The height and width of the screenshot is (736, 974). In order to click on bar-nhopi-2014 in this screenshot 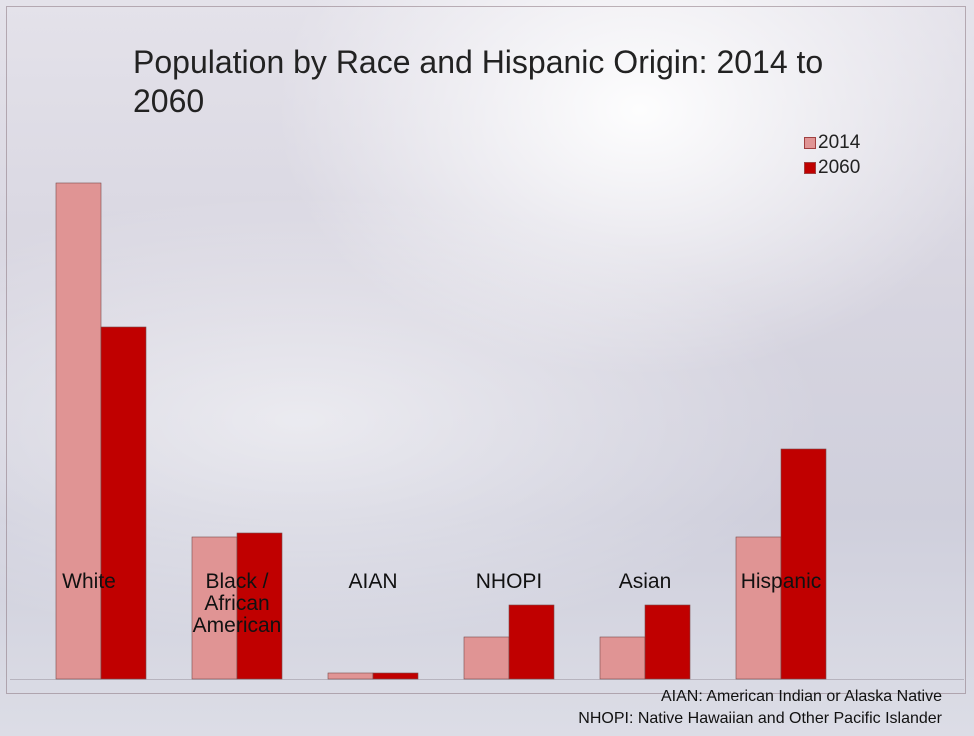, I will do `click(486, 658)`.